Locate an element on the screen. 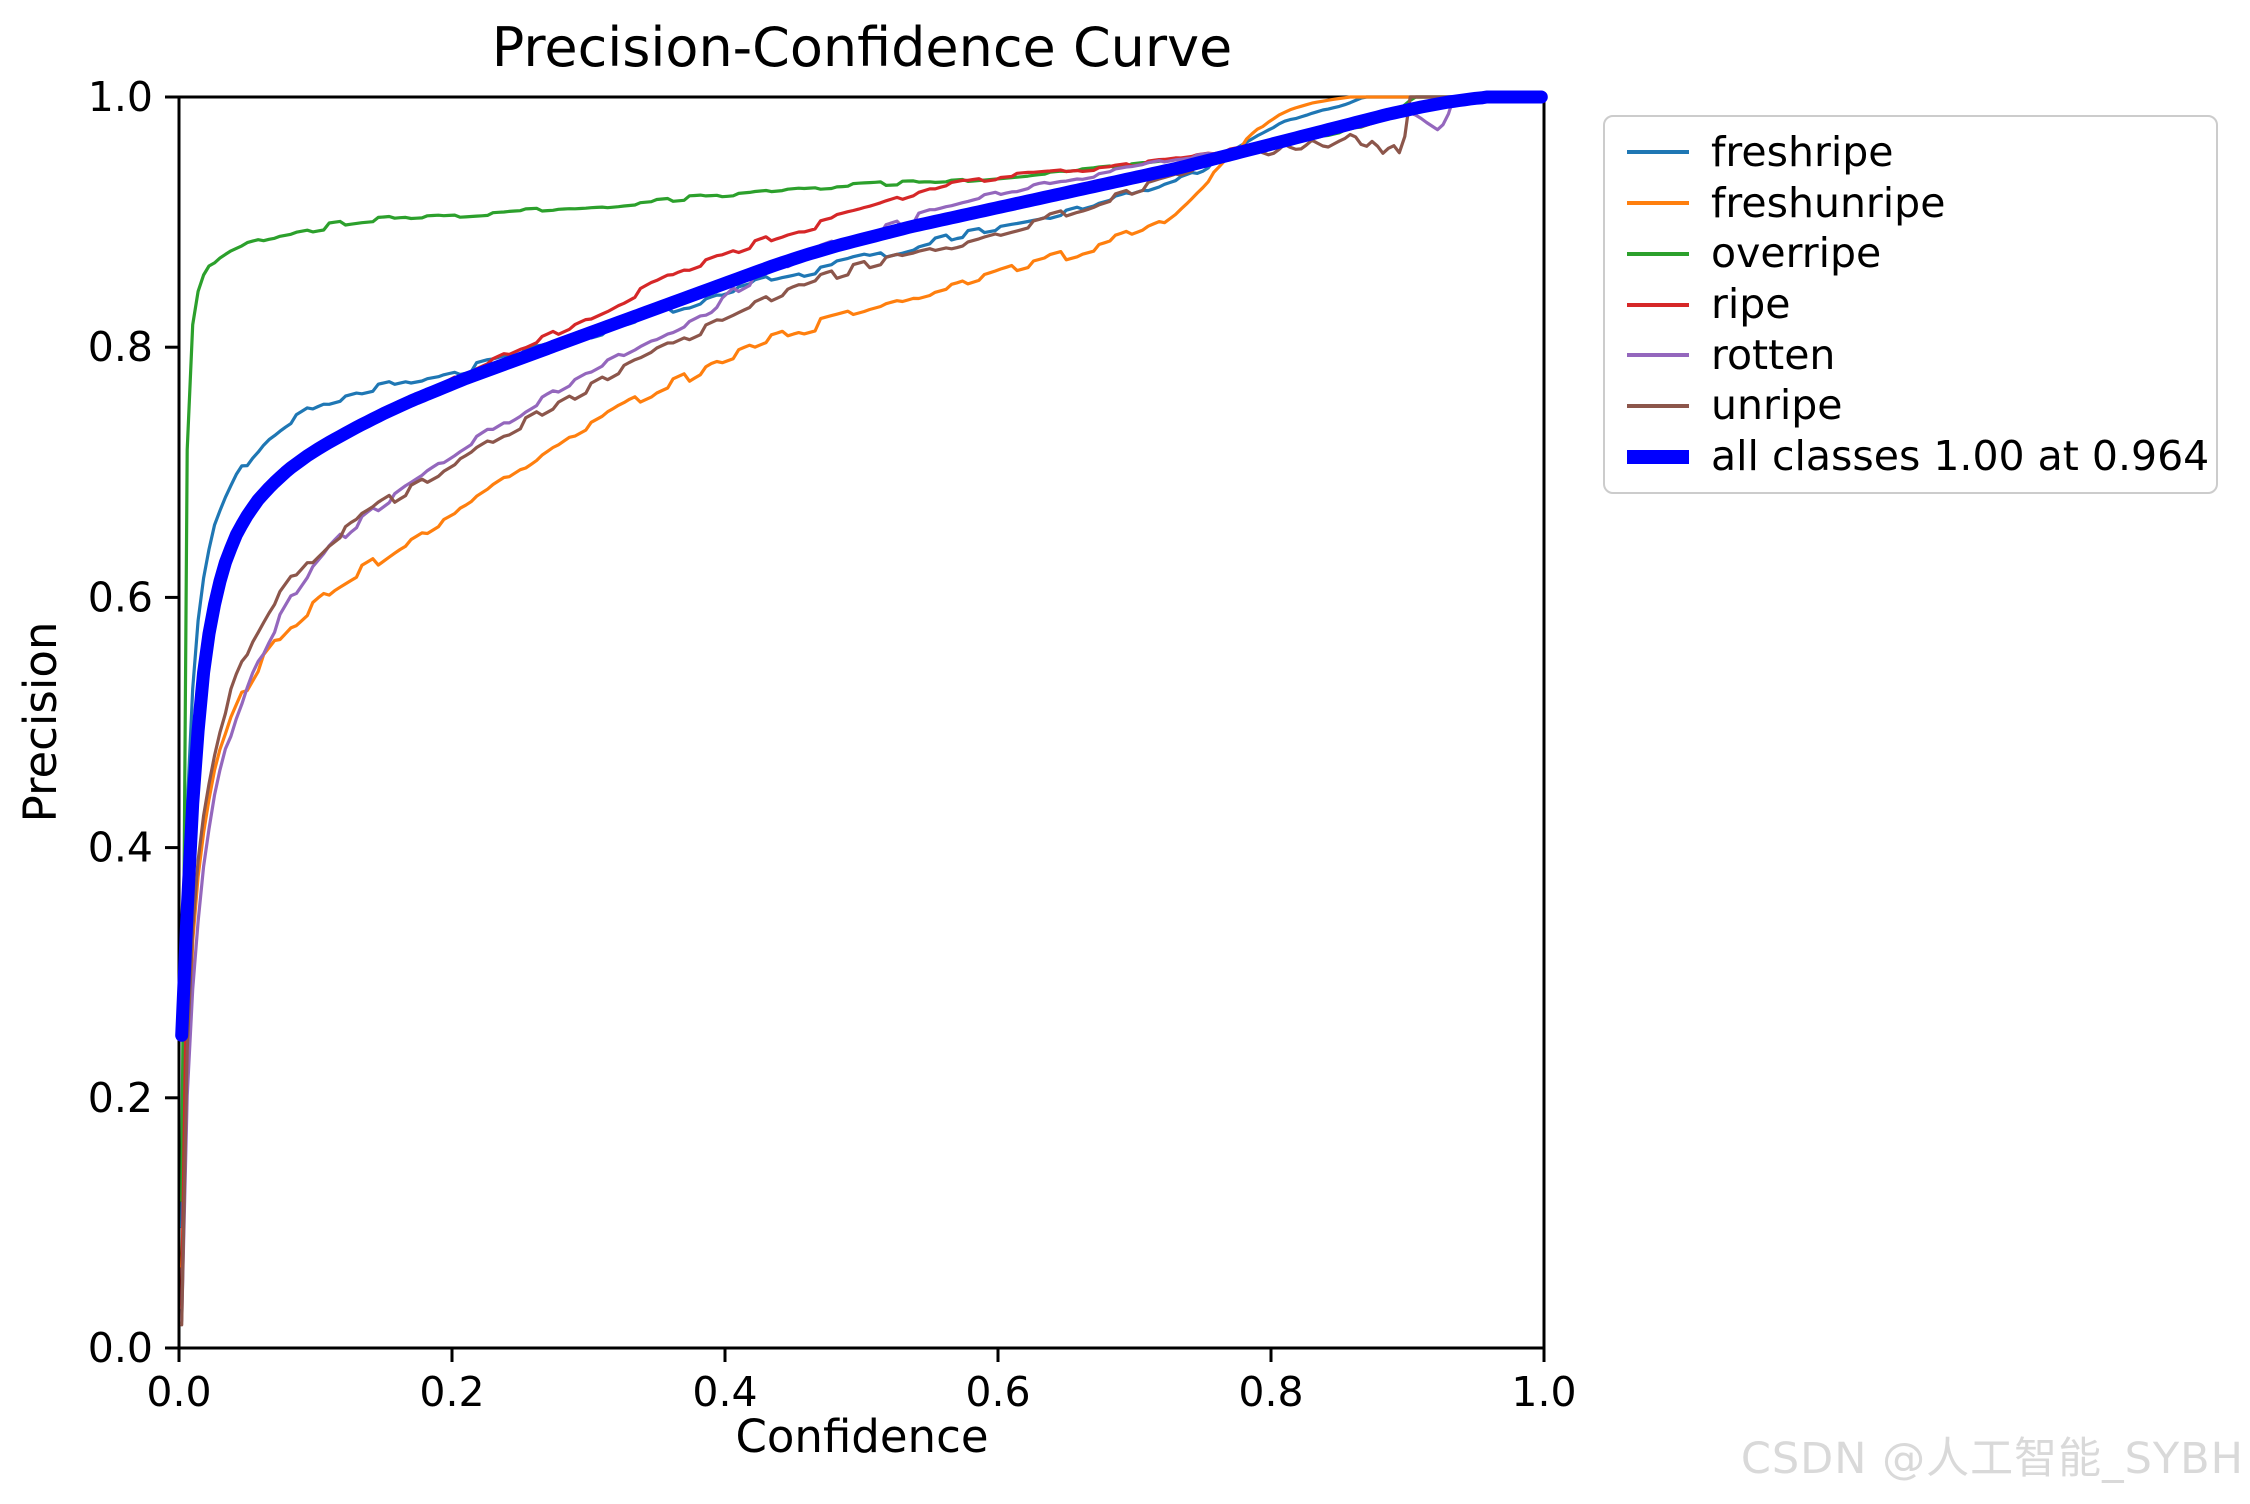  x-tick-label: 1.0 is located at coordinates (1543, 1392).